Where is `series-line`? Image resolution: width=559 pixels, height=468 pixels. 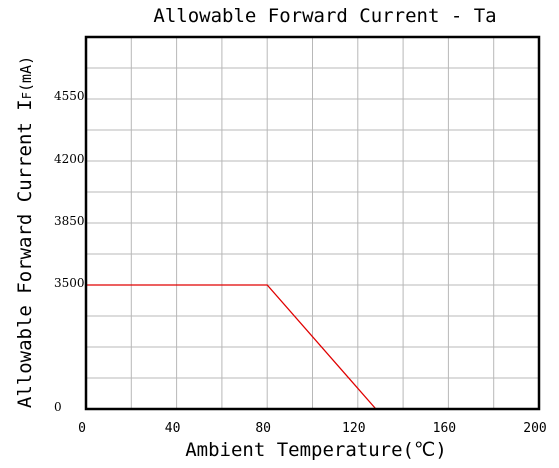
series-line is located at coordinates (231, 347).